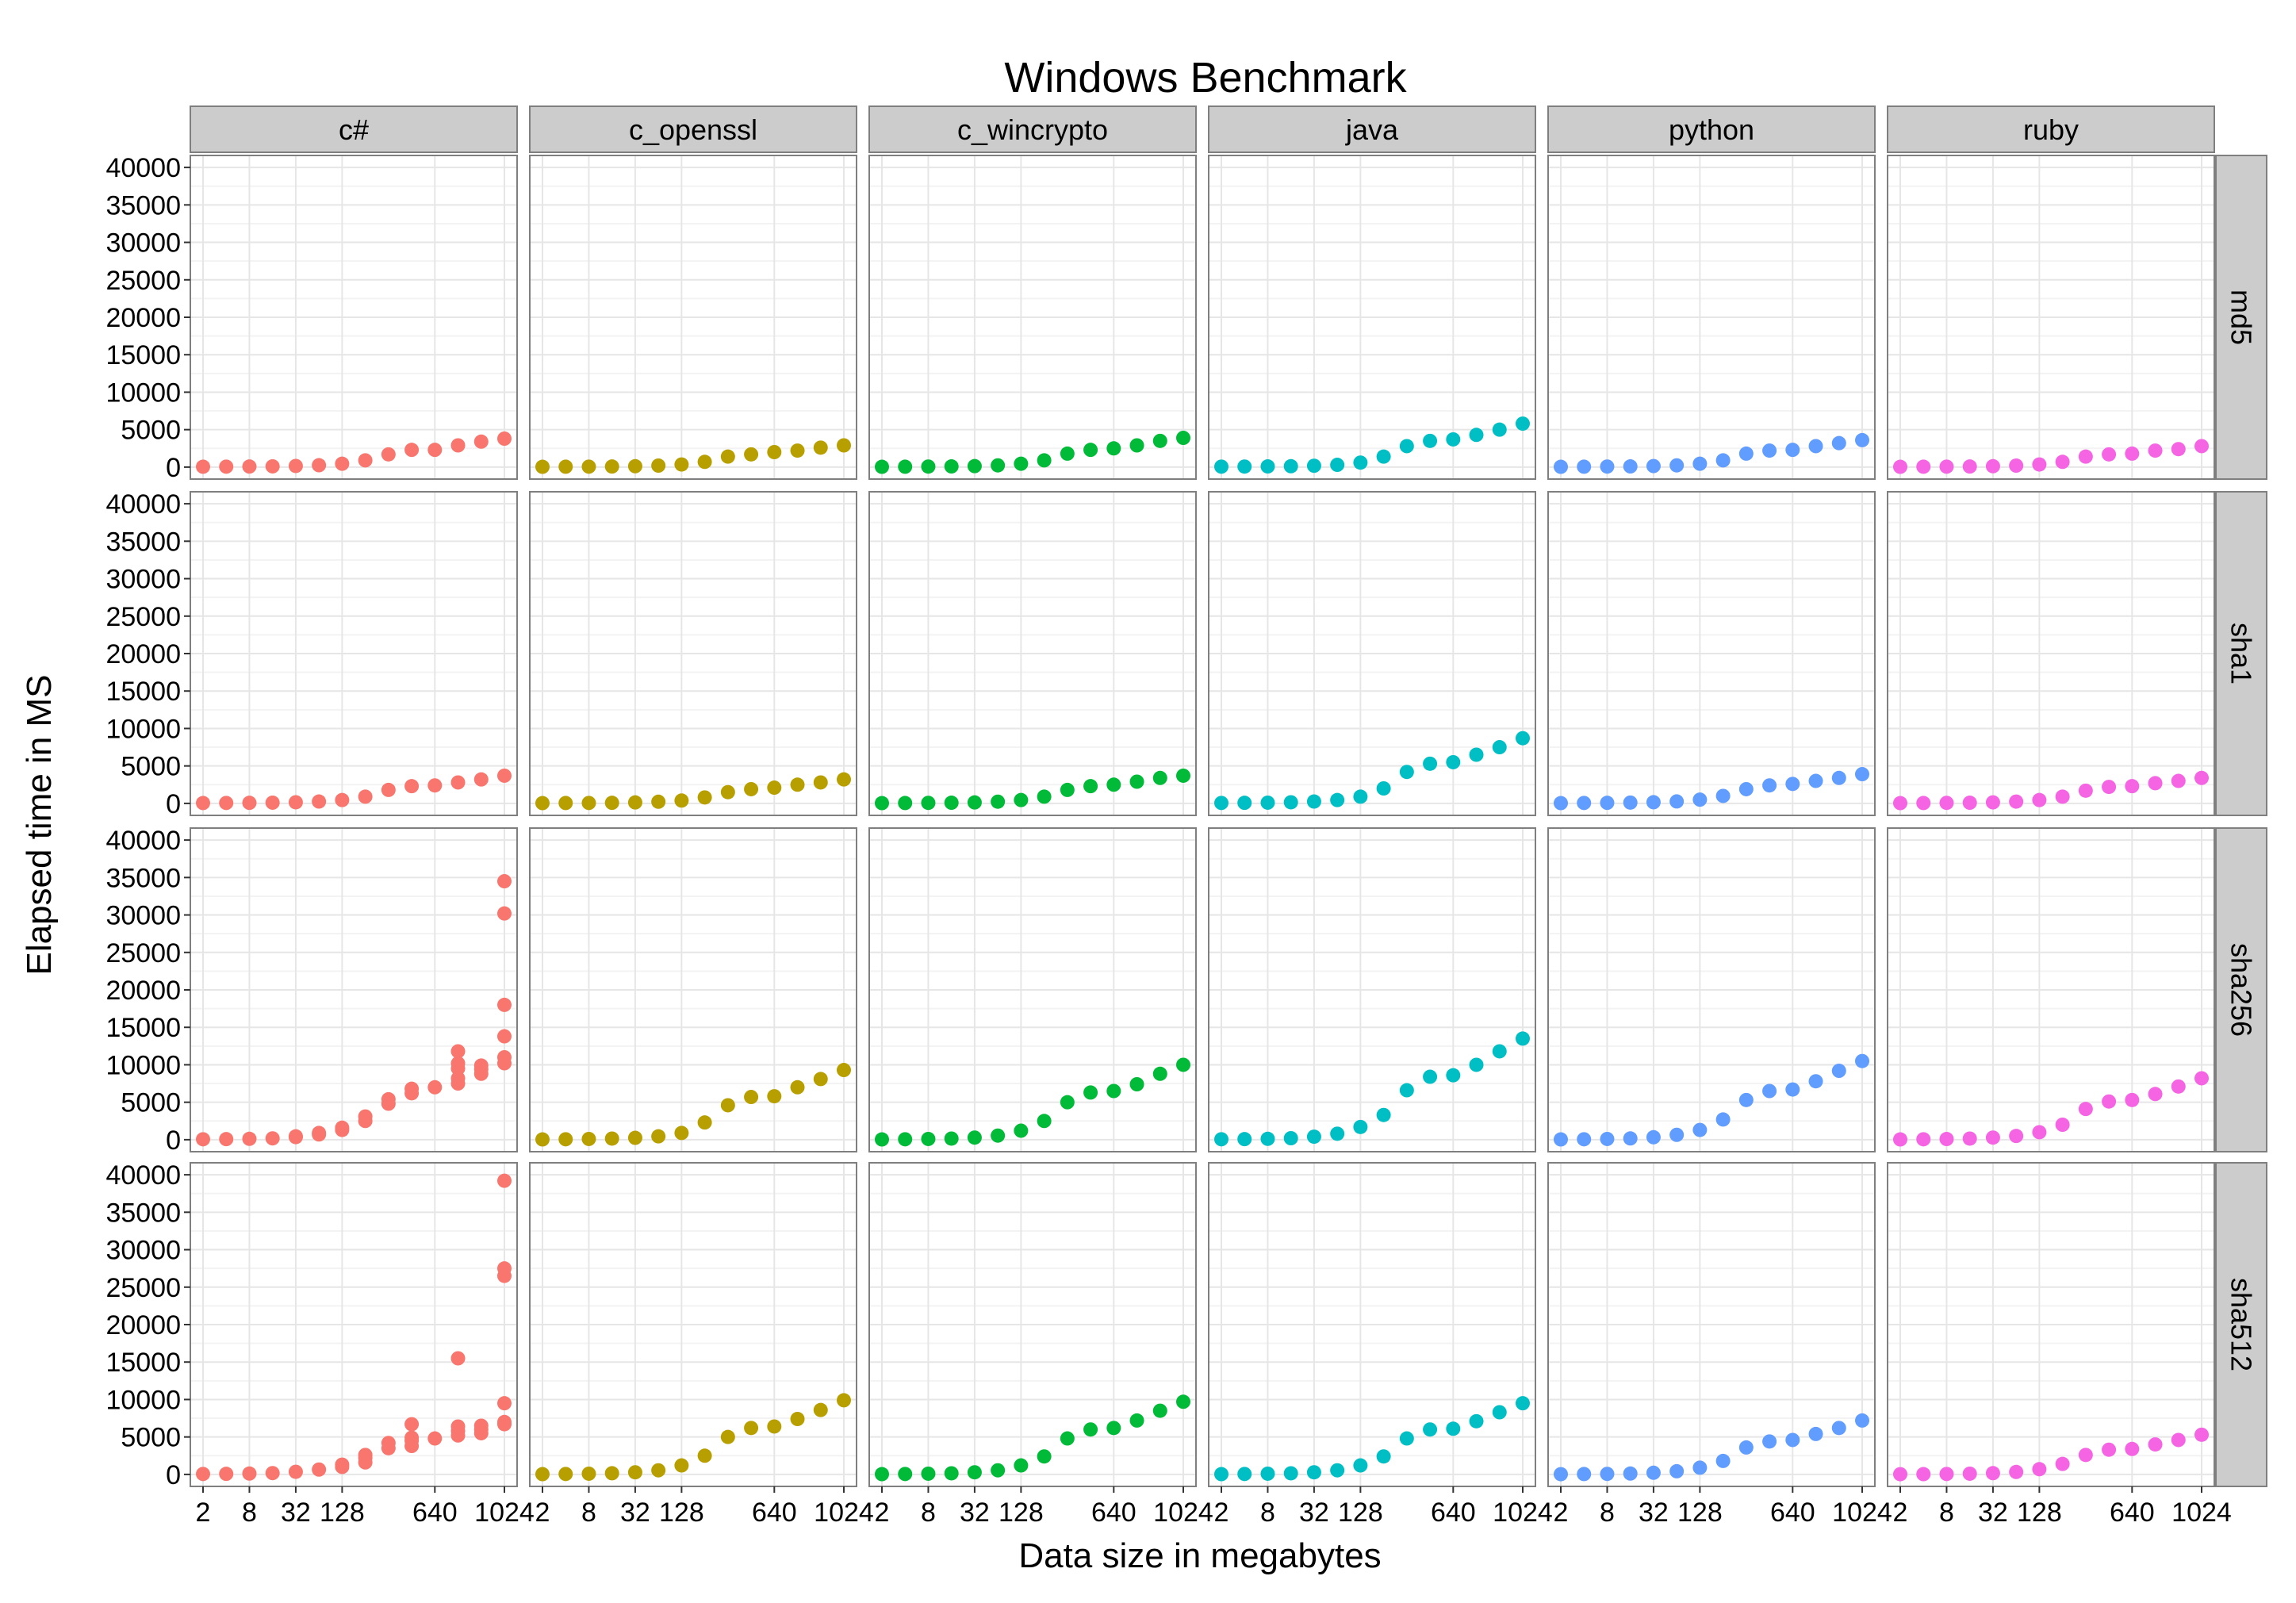 This screenshot has width=2296, height=1603. I want to click on y-tick-label: 15000, so click(143, 1028).